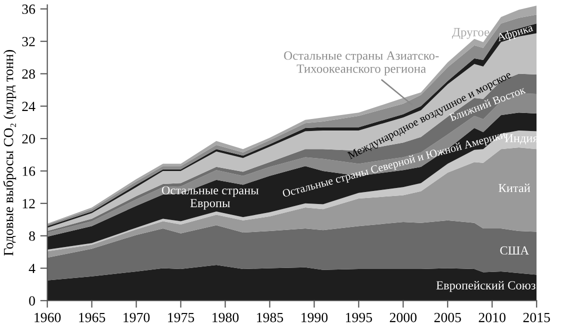  What do you see at coordinates (210, 198) in the screenshot?
I see `series-label: Остальные страны Европы` at bounding box center [210, 198].